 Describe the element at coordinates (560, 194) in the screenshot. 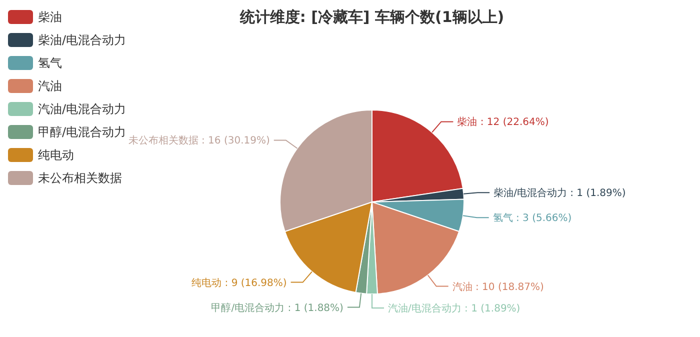

I see `category-label: 柴油/电混合动力 : 1 (1.89%)` at that location.